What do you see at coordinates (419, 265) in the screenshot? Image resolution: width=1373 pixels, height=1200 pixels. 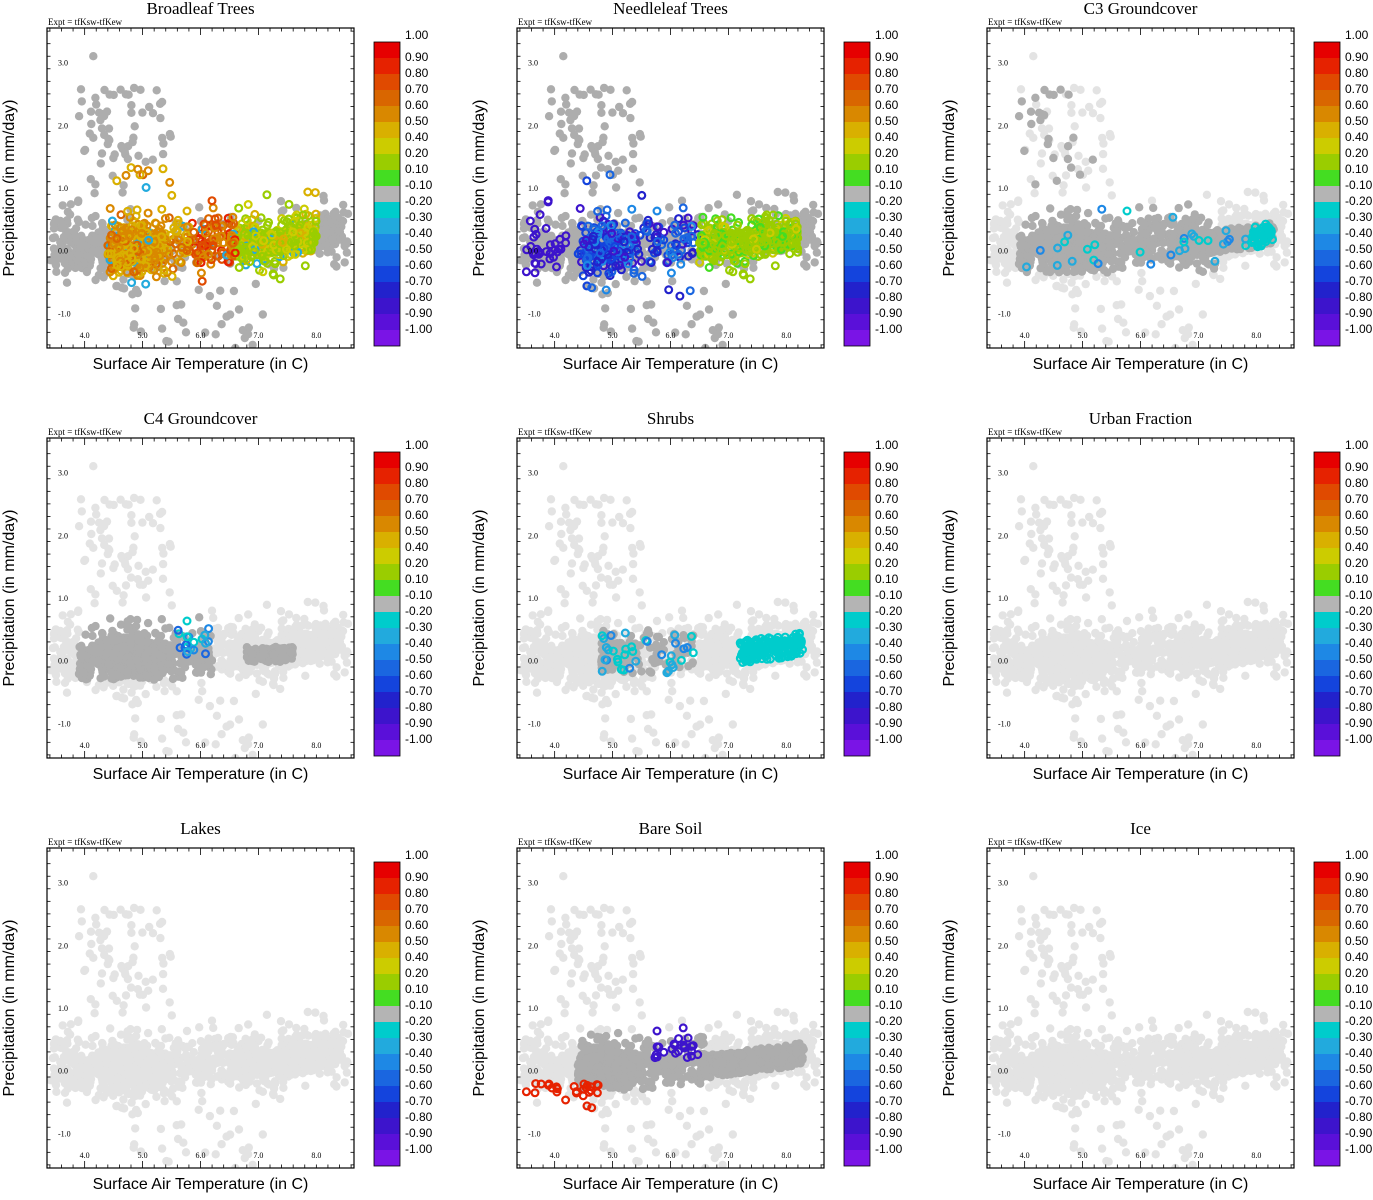 I see `colorbar-label: -0.60` at bounding box center [419, 265].